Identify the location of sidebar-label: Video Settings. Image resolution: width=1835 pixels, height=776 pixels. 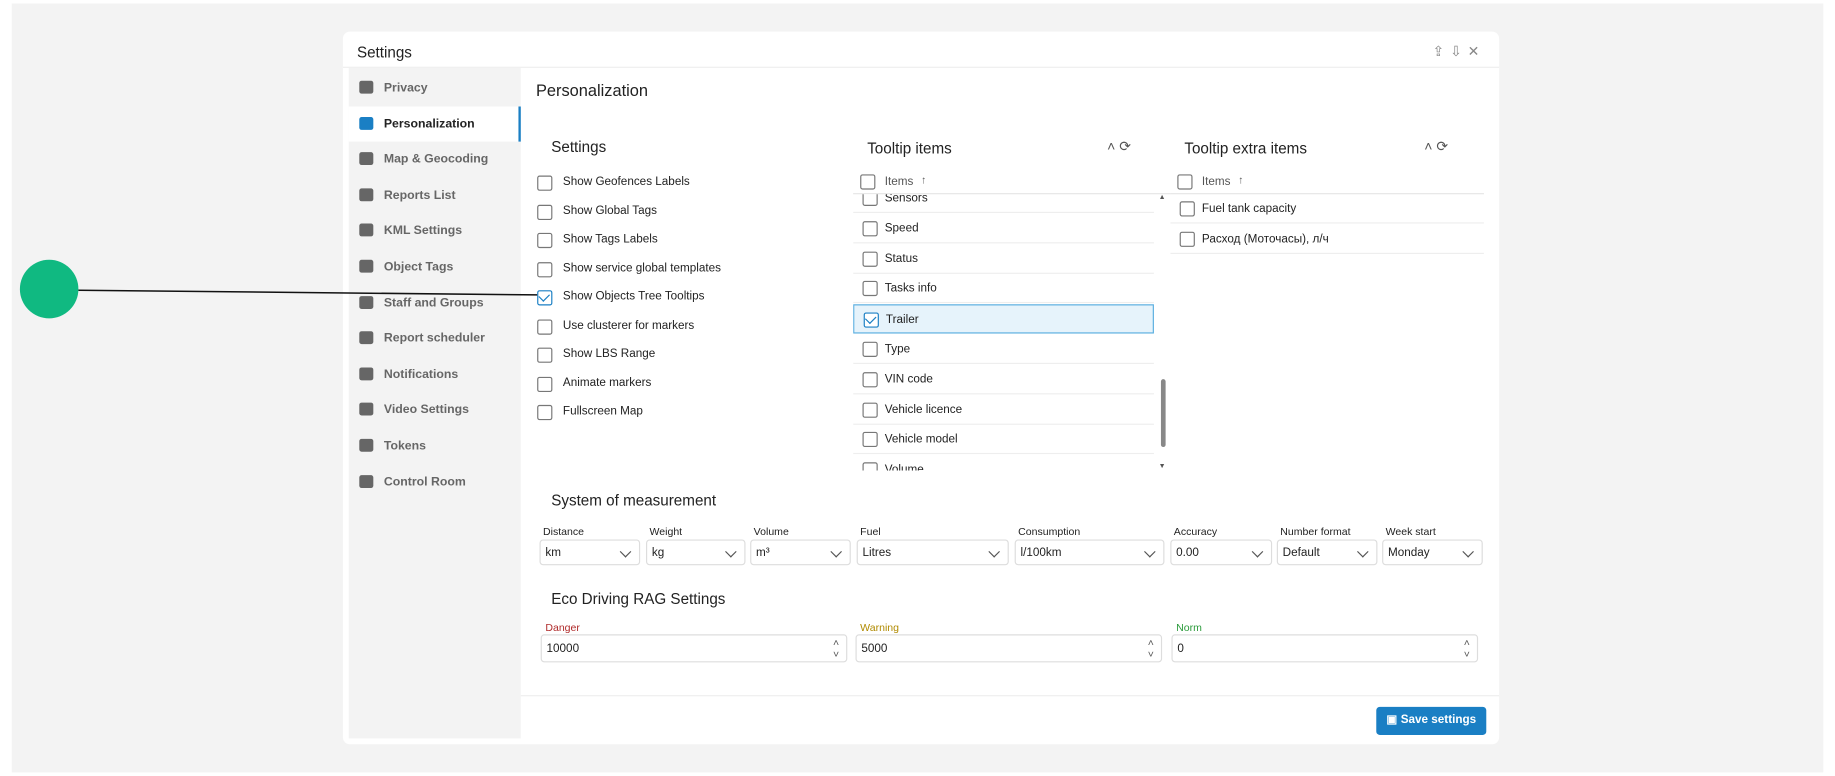
(426, 410).